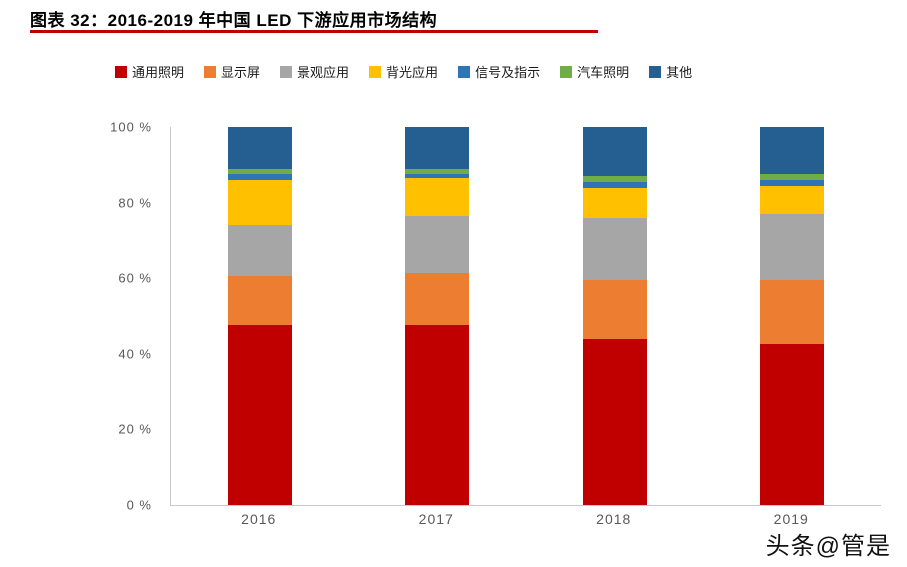 This screenshot has width=907, height=567. I want to click on chart-title: 图表 32：2016-2019 年中国 LED 下游应用市场结构, so click(234, 20).